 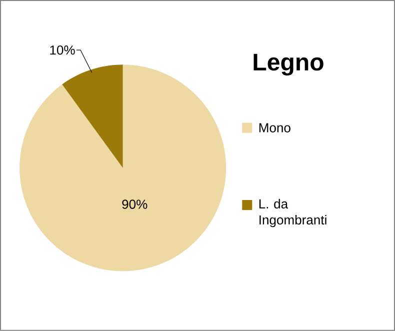 What do you see at coordinates (274, 127) in the screenshot?
I see `legend-label: Mono` at bounding box center [274, 127].